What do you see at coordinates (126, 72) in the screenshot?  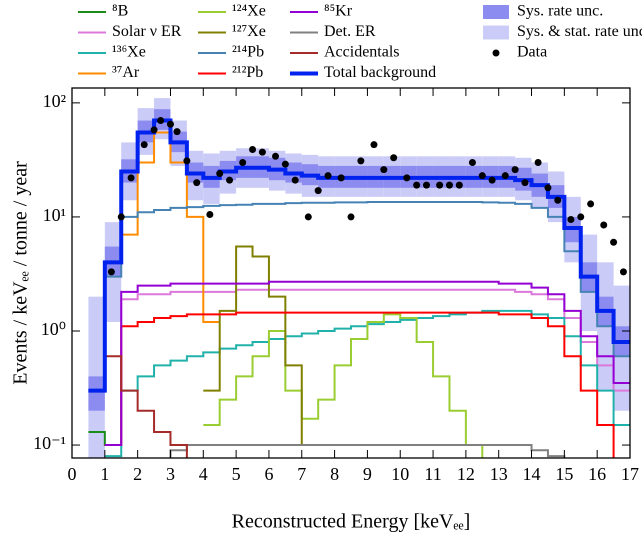 I see `legend-label: ³⁷Ar` at bounding box center [126, 72].